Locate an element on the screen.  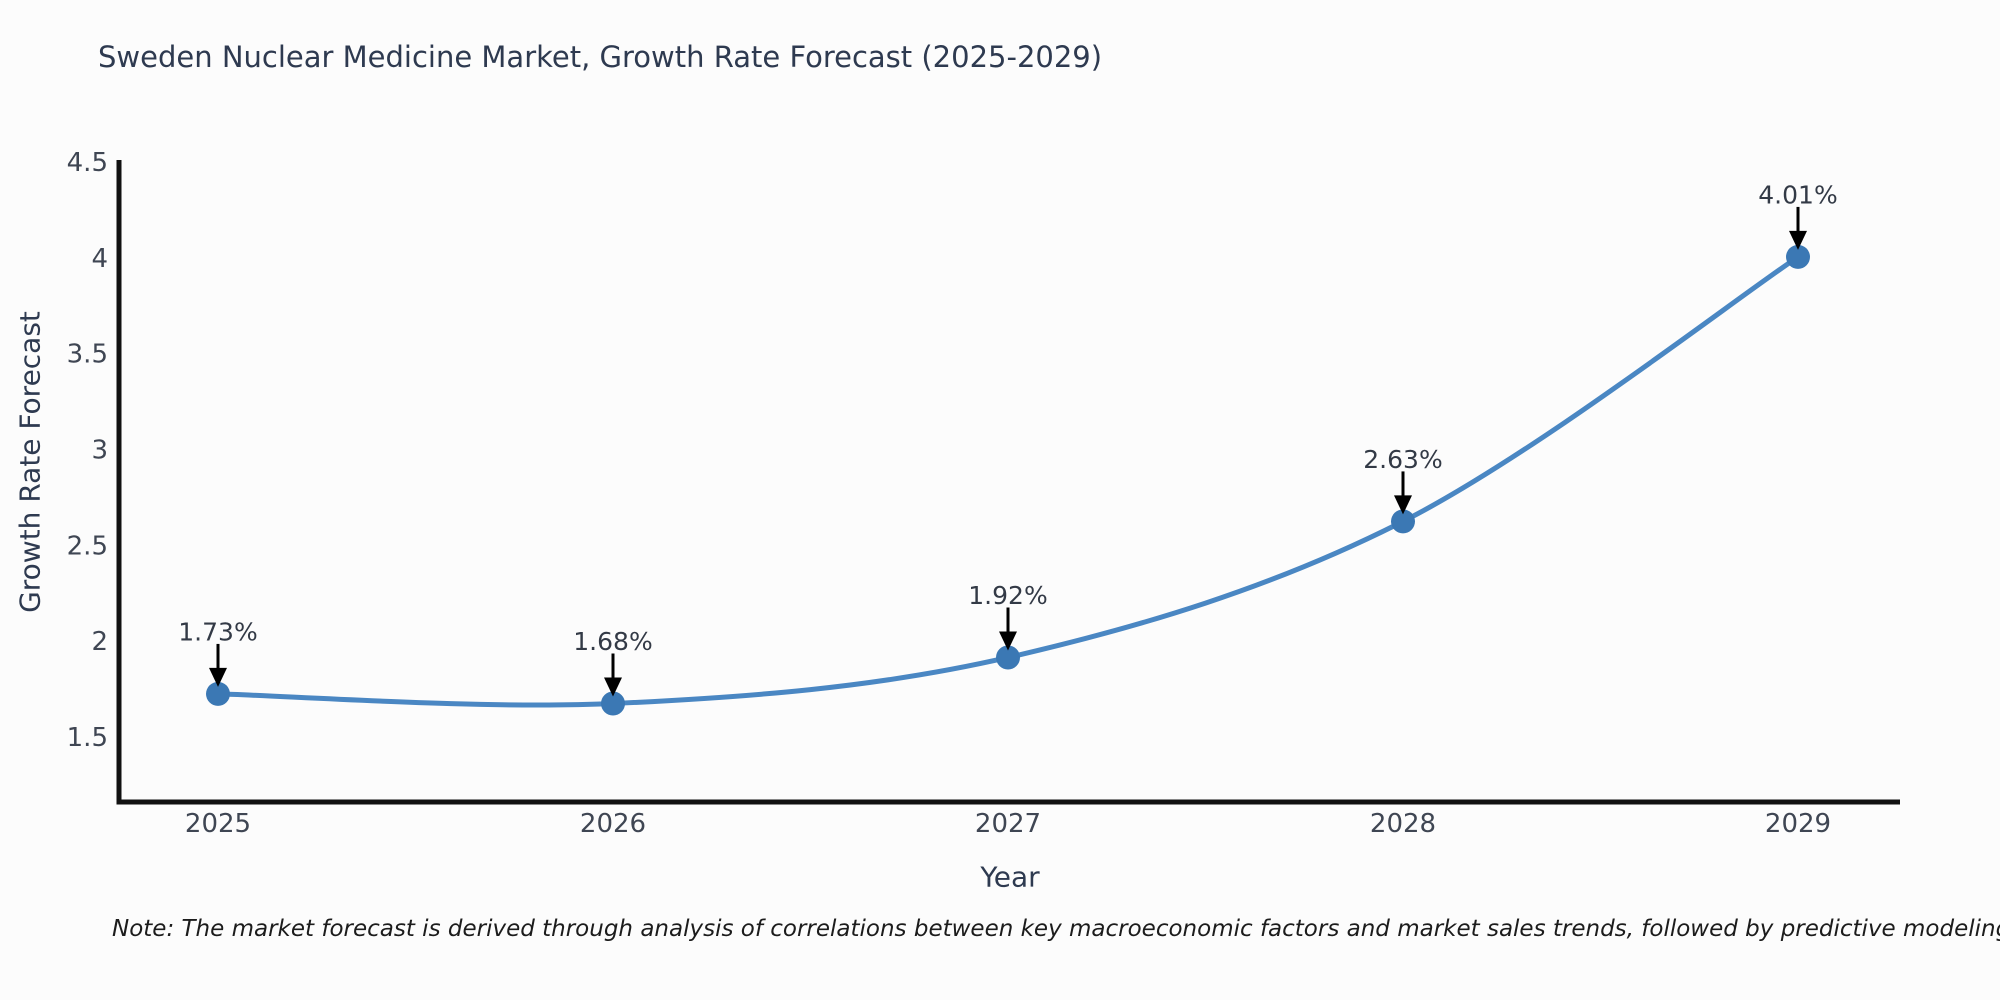
y-tick-label: 2.5 is located at coordinates (87, 546).